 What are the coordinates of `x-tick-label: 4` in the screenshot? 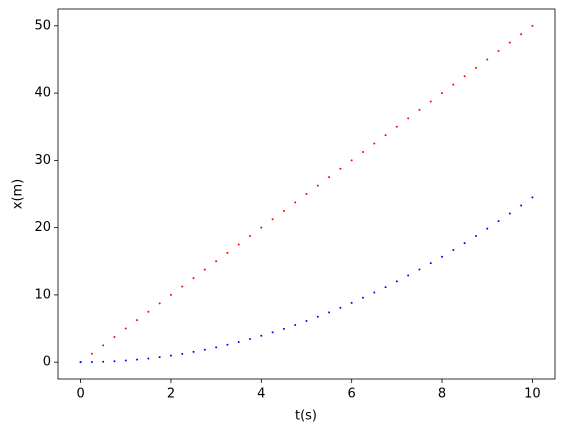 It's located at (261, 394).